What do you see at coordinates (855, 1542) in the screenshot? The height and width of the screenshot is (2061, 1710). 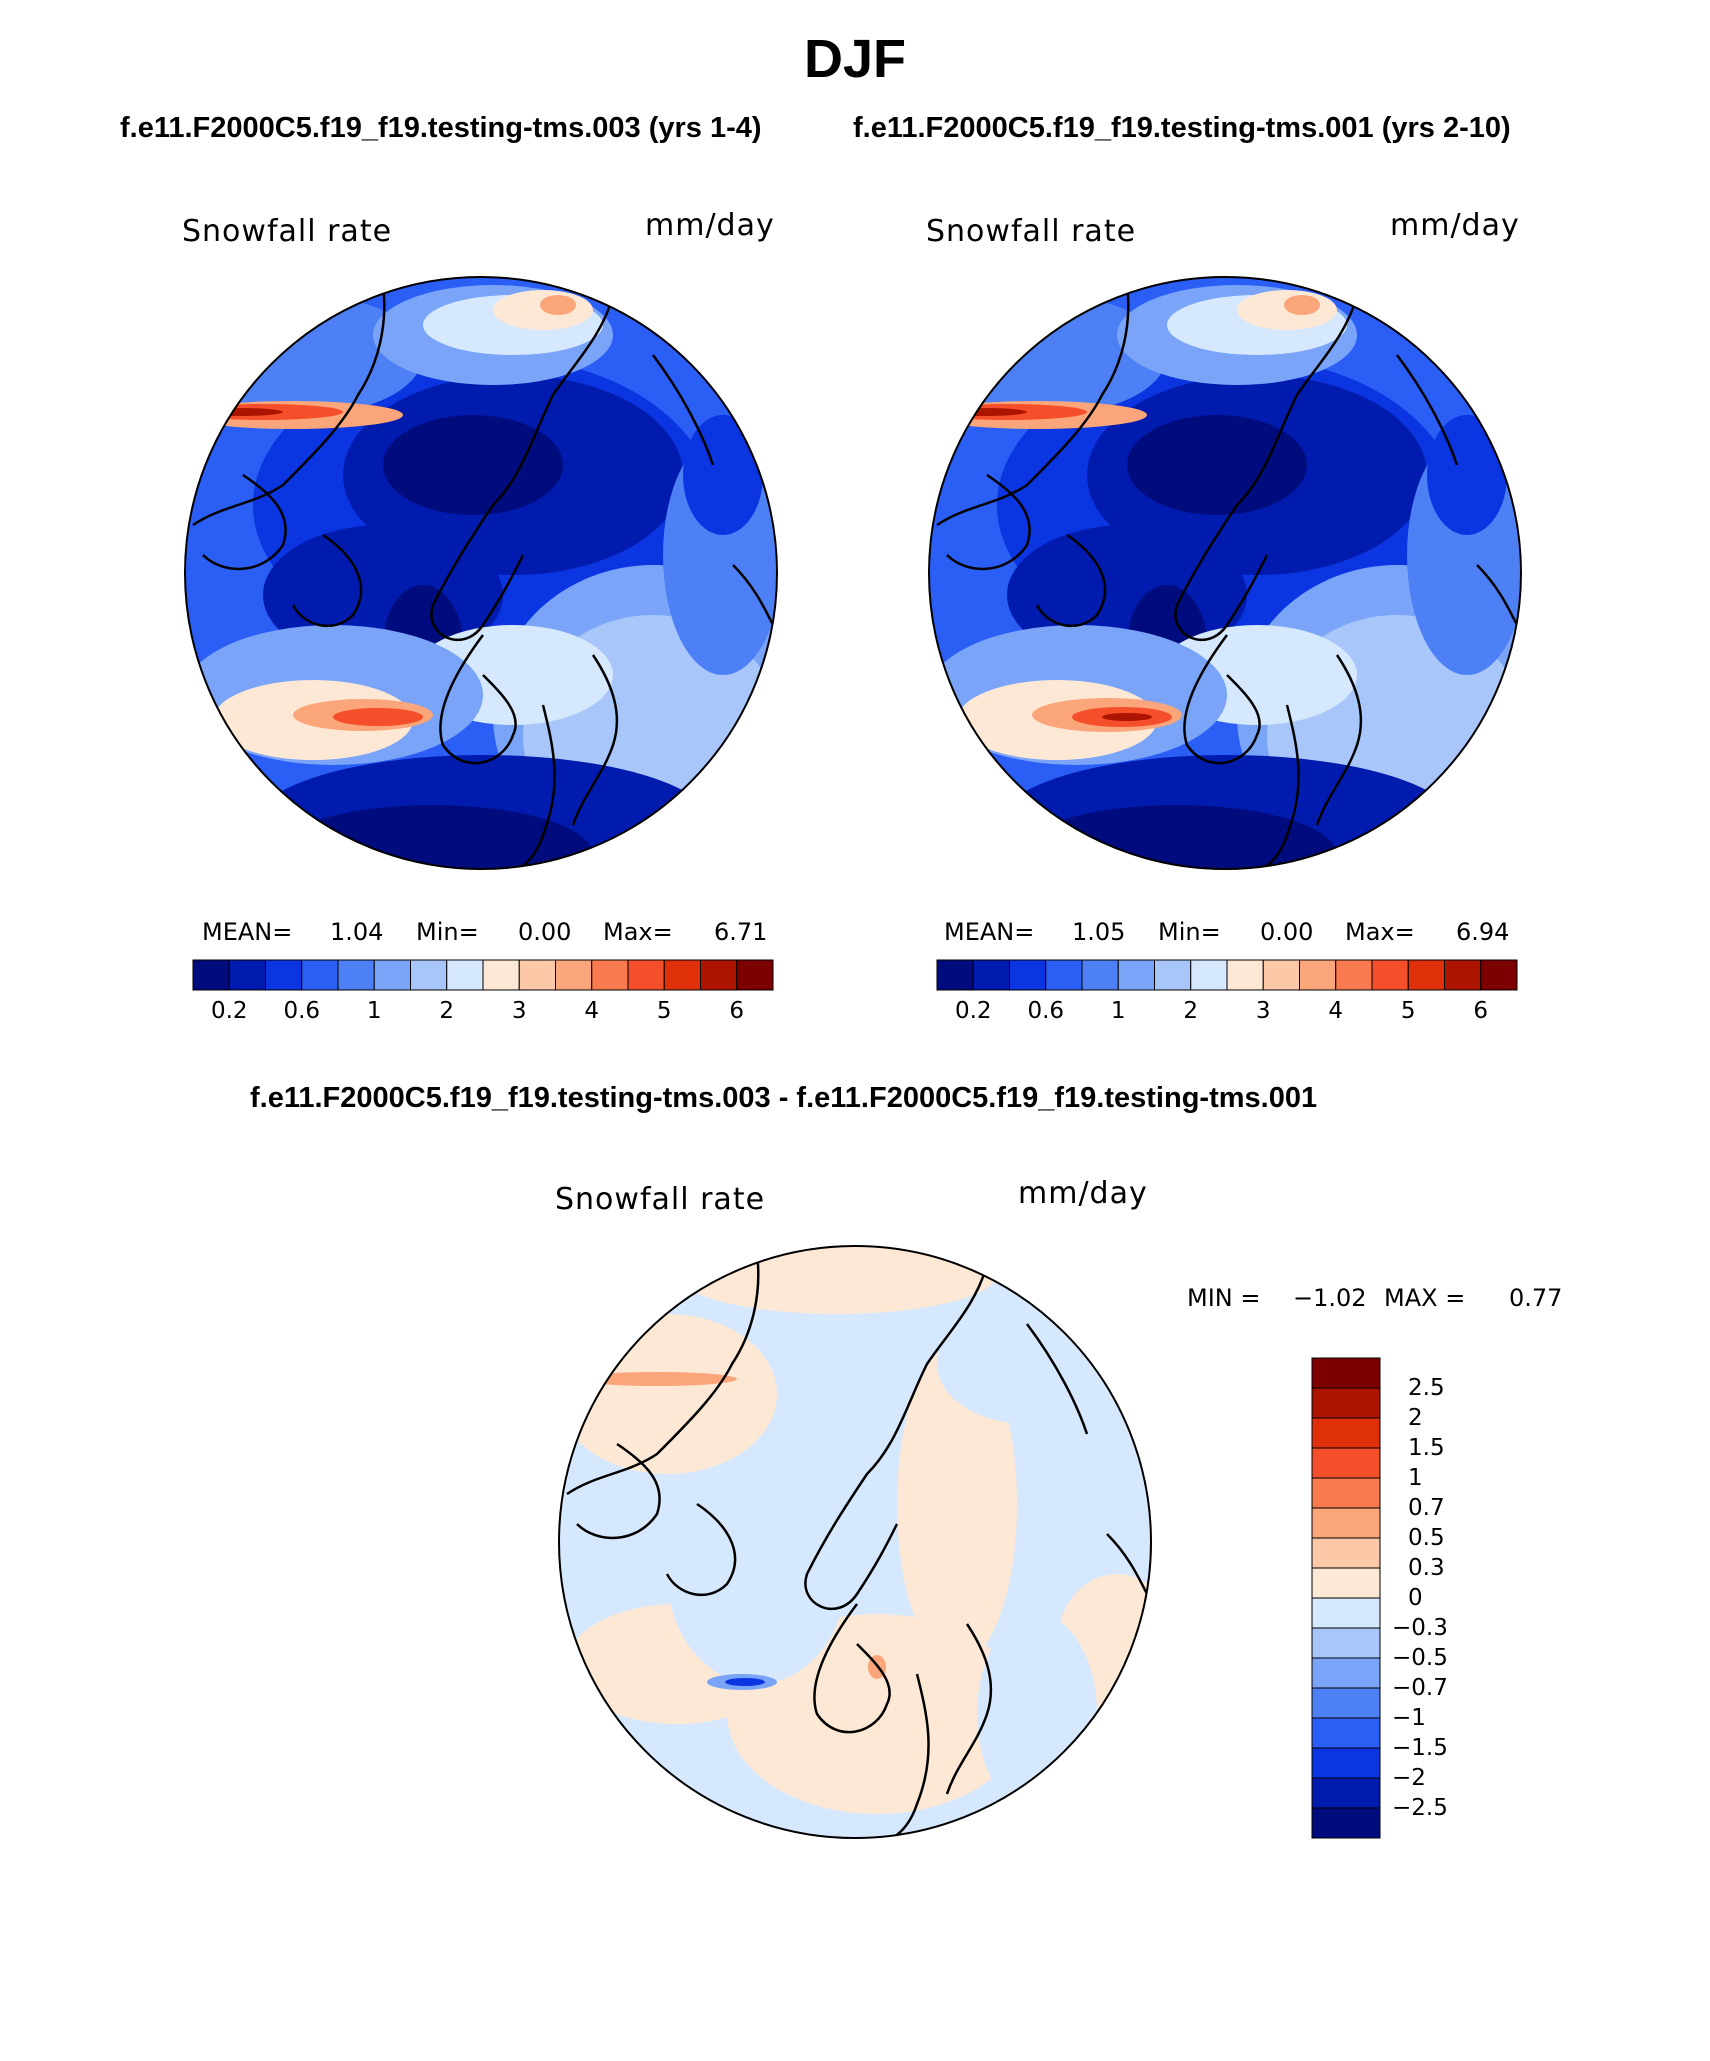 I see `difference-polar-map` at bounding box center [855, 1542].